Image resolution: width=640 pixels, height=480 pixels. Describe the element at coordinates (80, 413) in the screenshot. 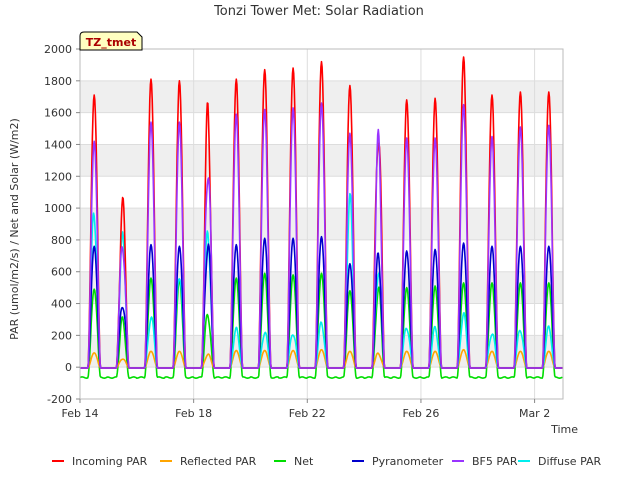

I see `x-tick-label: Feb 14` at that location.